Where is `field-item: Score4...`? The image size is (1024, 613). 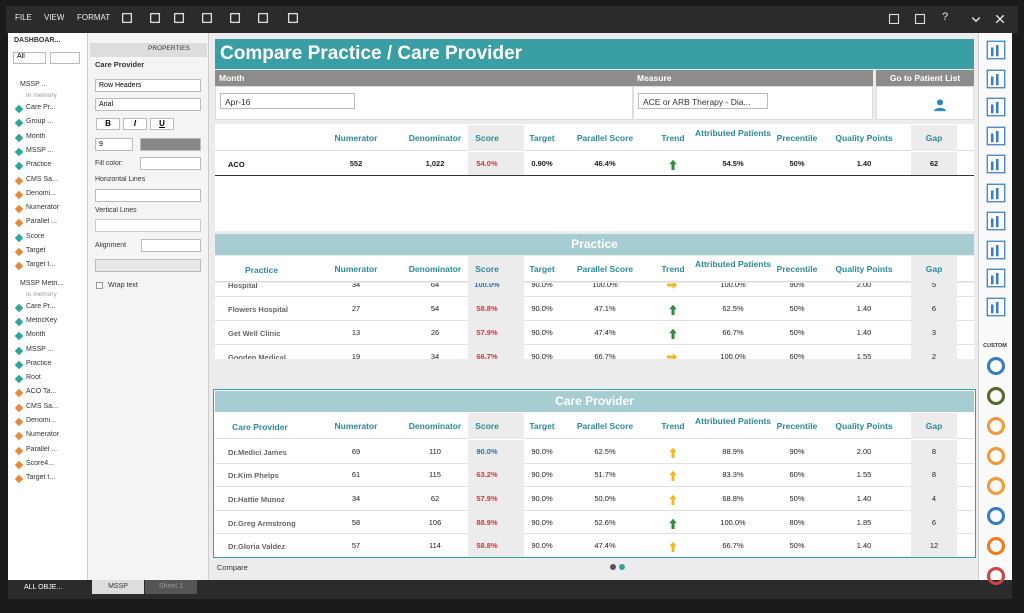 field-item: Score4... is located at coordinates (40, 463).